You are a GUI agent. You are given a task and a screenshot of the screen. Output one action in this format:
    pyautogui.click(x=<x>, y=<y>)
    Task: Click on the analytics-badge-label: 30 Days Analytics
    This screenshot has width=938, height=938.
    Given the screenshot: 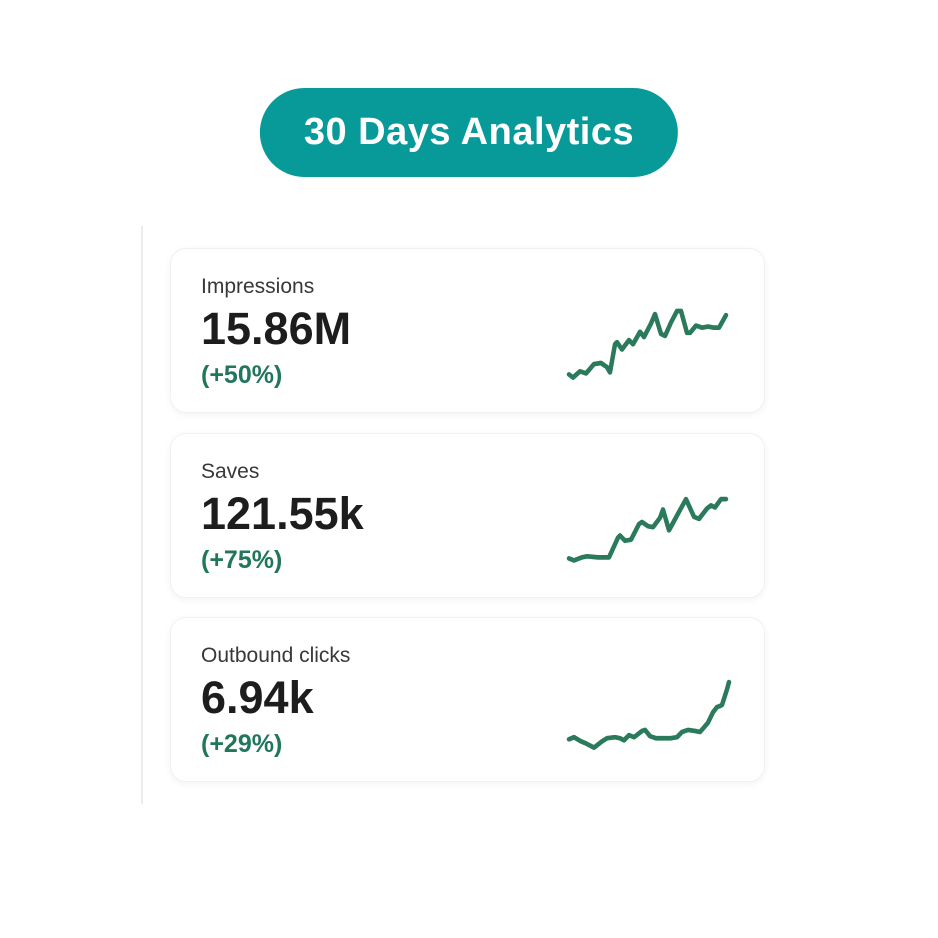 What is the action you would take?
    pyautogui.click(x=469, y=132)
    